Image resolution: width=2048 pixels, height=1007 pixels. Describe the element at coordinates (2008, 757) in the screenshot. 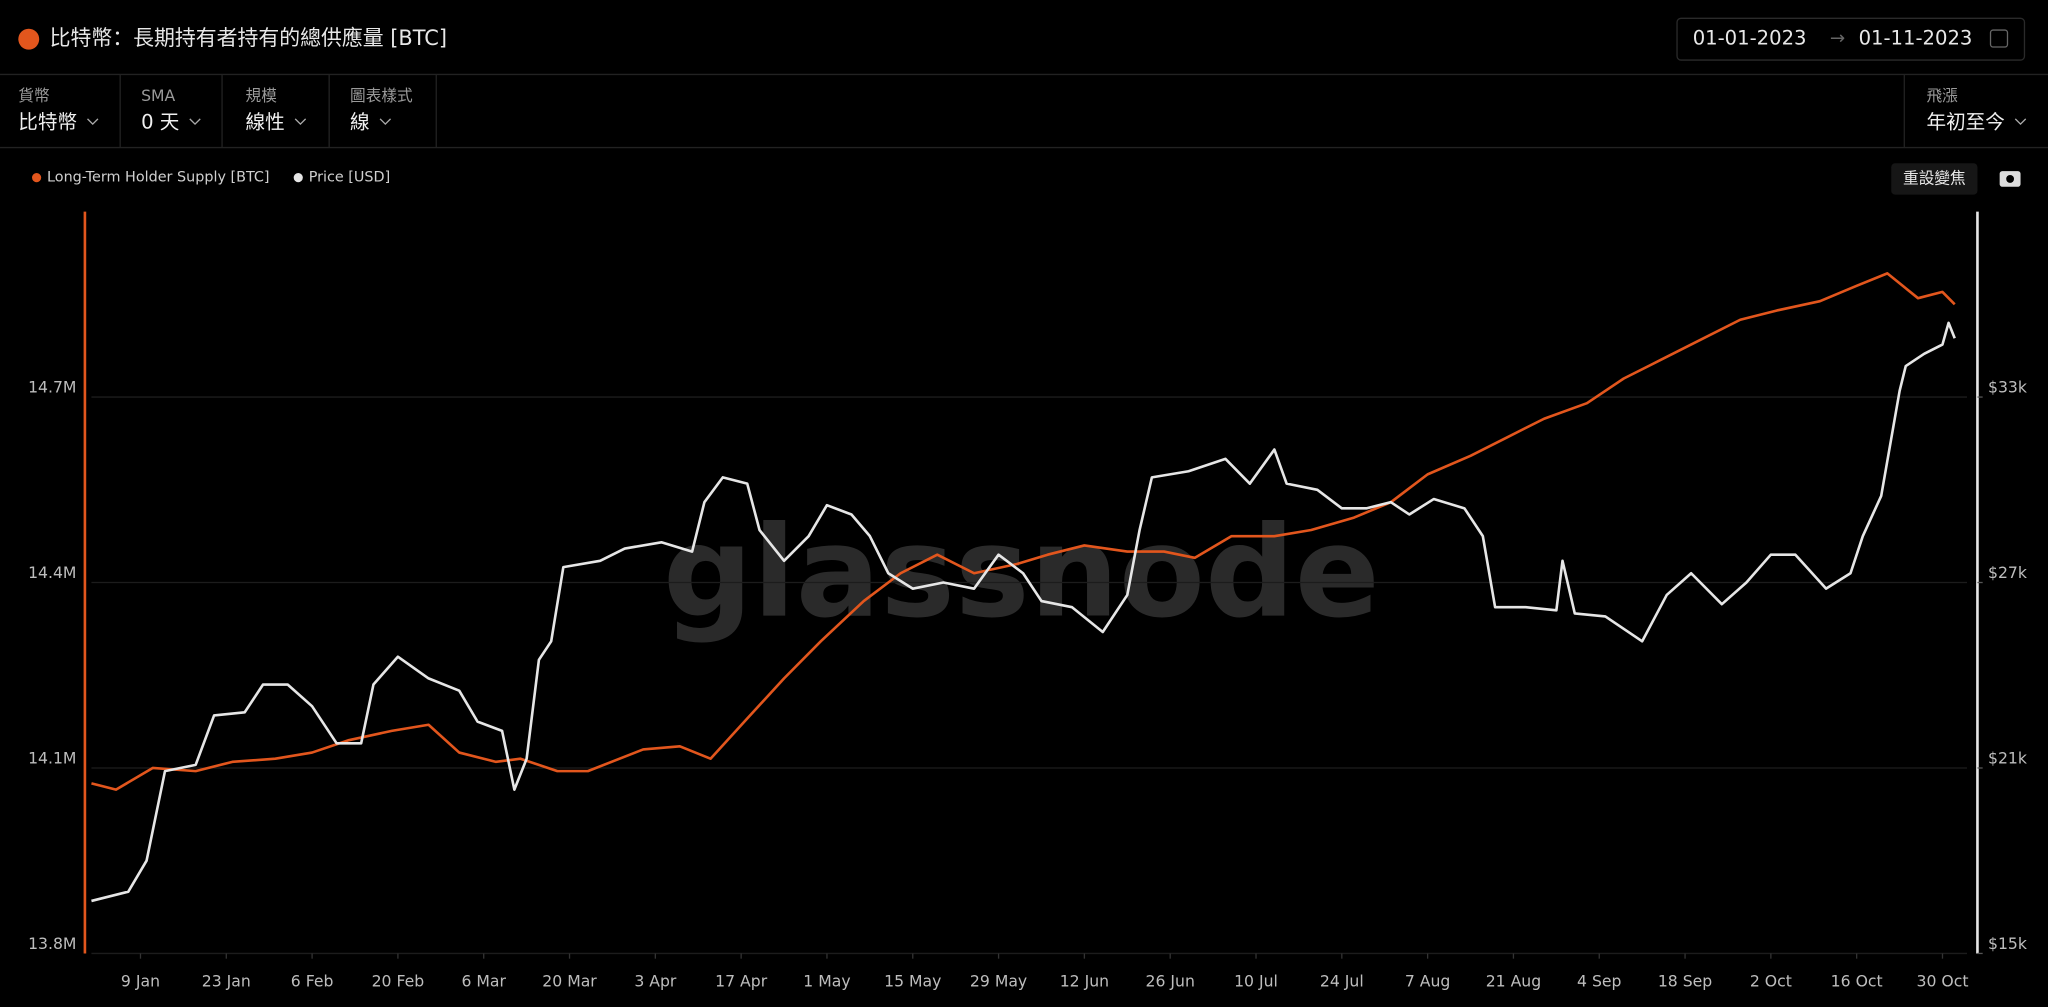

I see `y2-tick-label: $21k` at that location.